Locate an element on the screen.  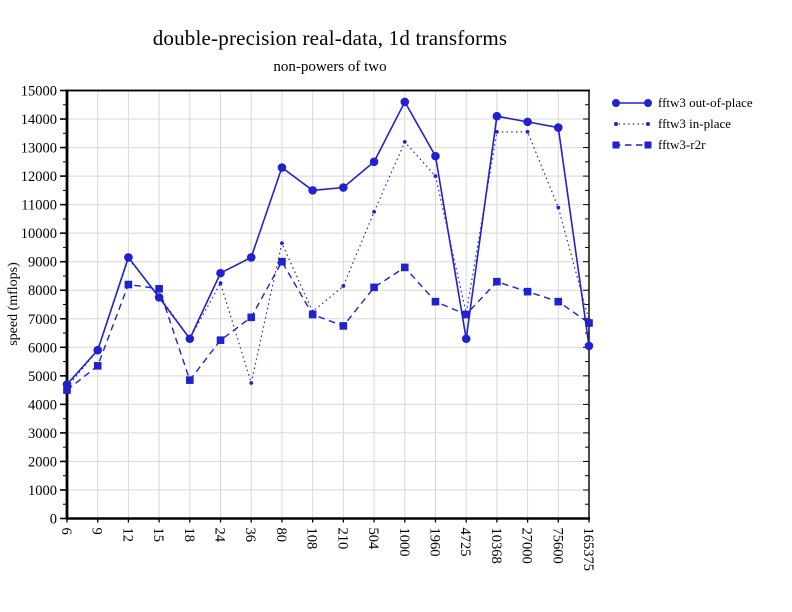
x-tick-label: 4725 is located at coordinates (465, 542).